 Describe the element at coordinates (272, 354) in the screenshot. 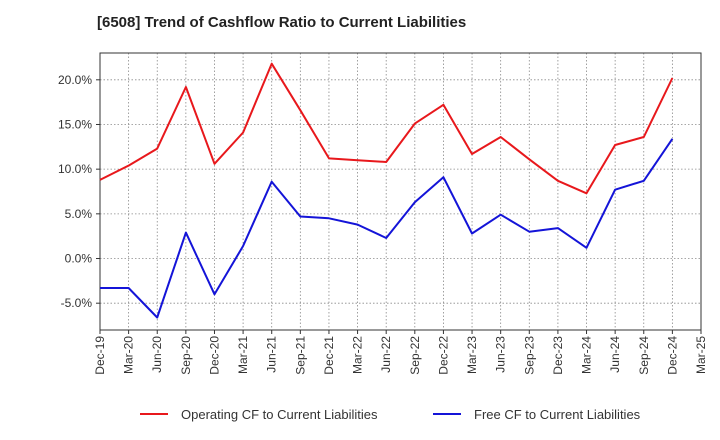

I see `x-tick-label: Jun-21` at that location.